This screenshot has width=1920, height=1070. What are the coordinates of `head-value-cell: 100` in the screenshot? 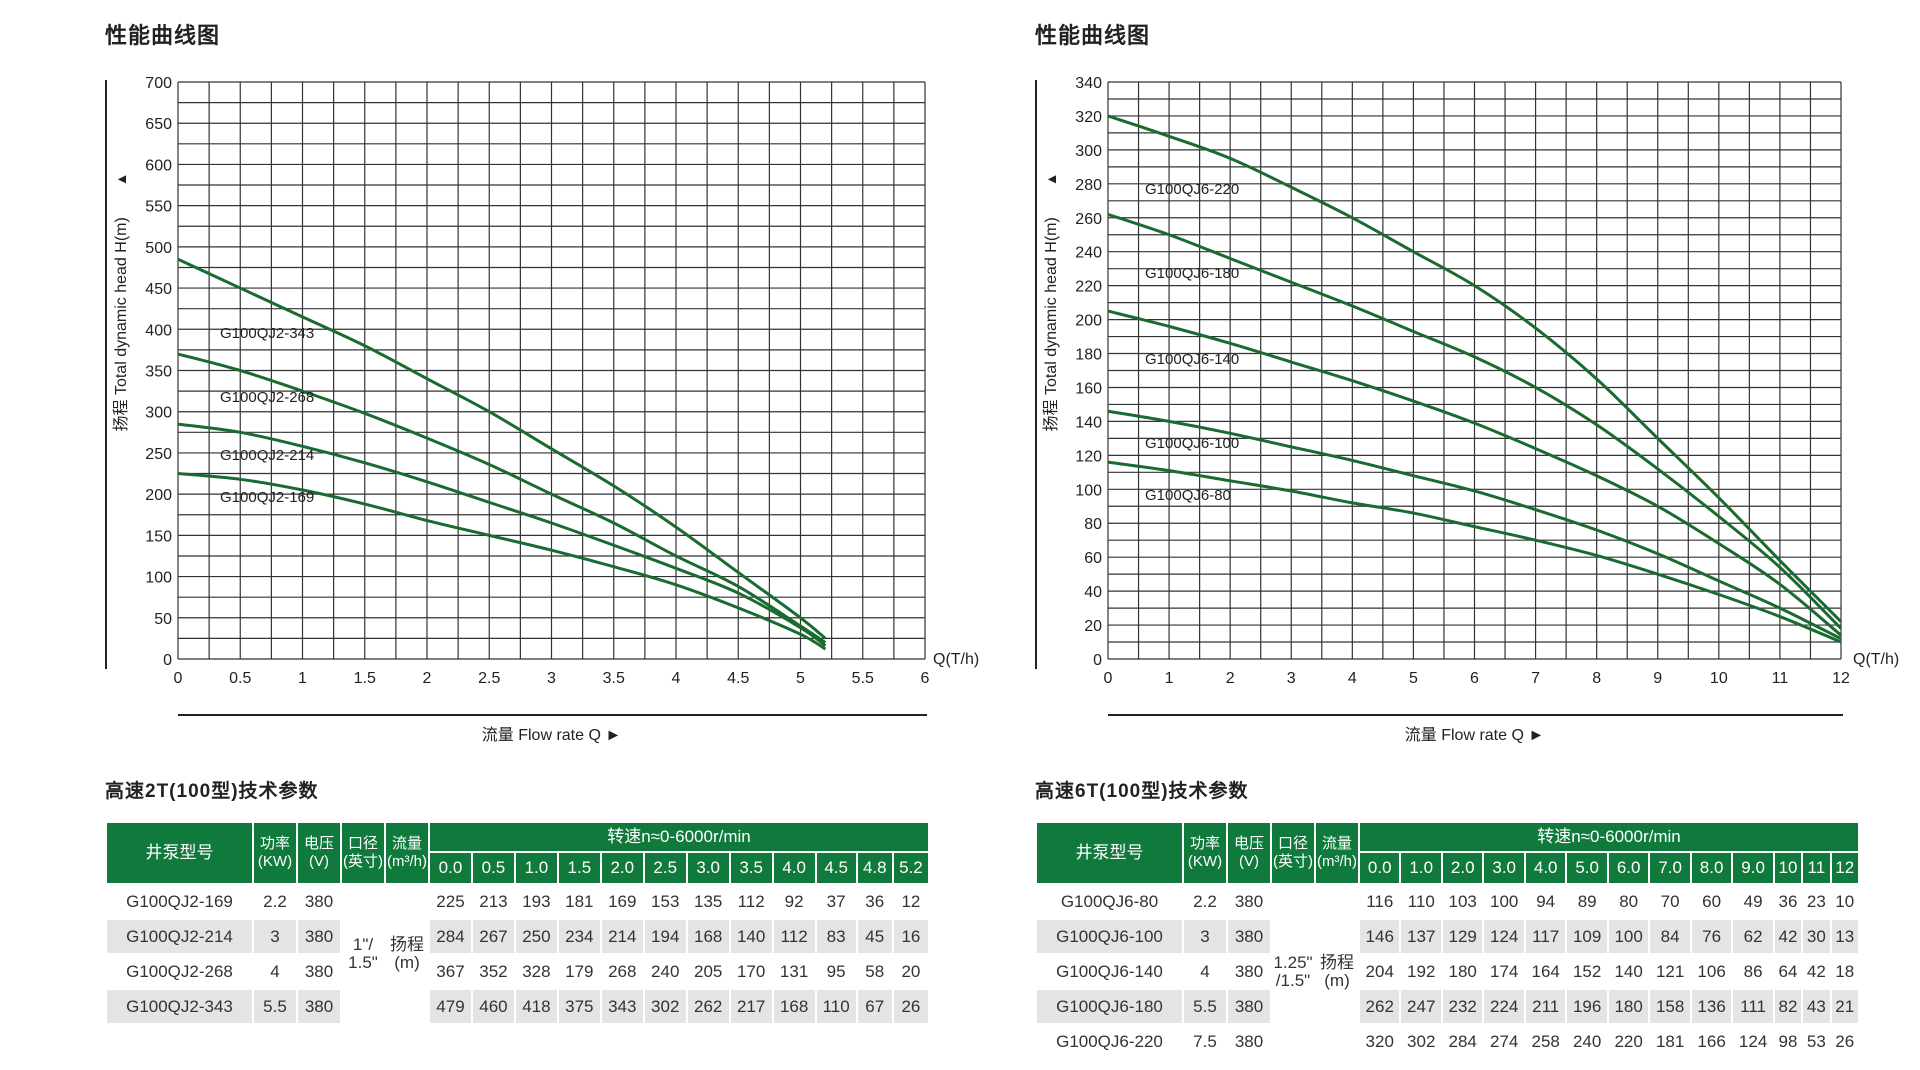 It's located at (1504, 901).